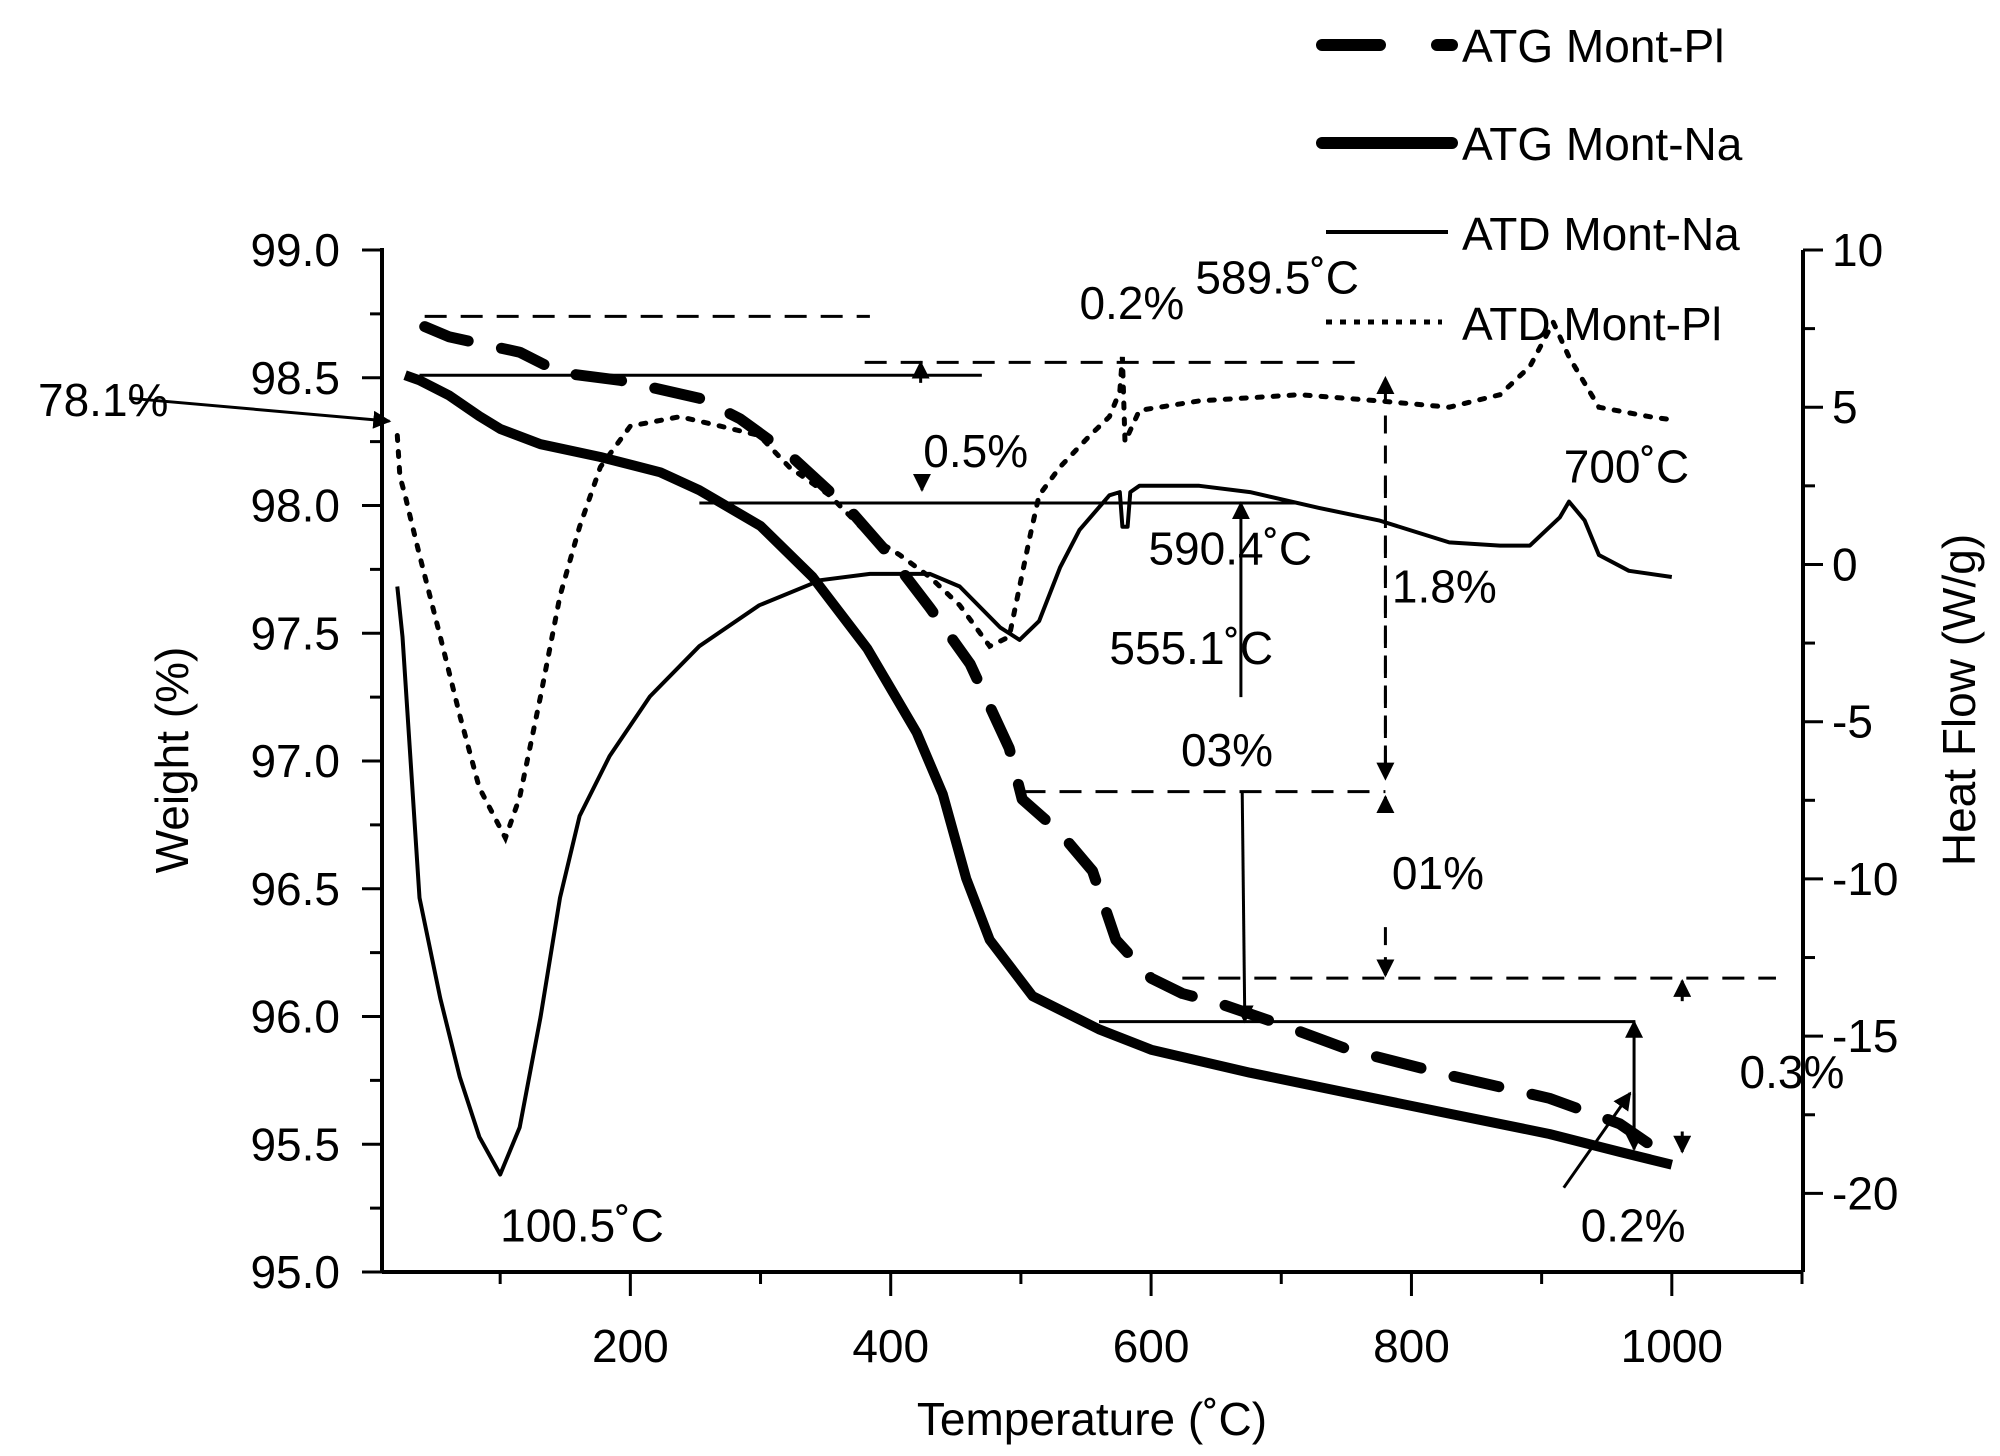 The width and height of the screenshot is (2000, 1456). Describe the element at coordinates (1092, 1419) in the screenshot. I see `x-axis-title: Temperature (˚C)` at that location.